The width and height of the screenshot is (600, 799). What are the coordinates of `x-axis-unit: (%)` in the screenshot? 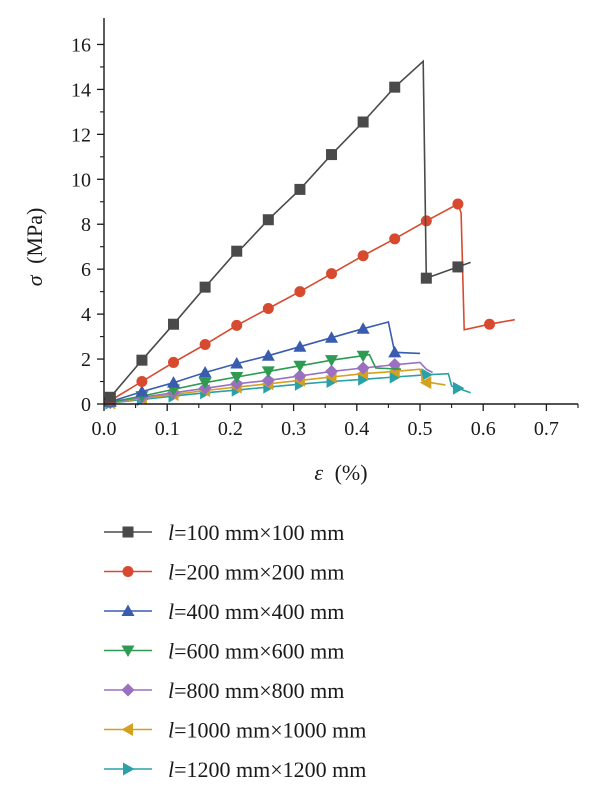 It's located at (351, 472).